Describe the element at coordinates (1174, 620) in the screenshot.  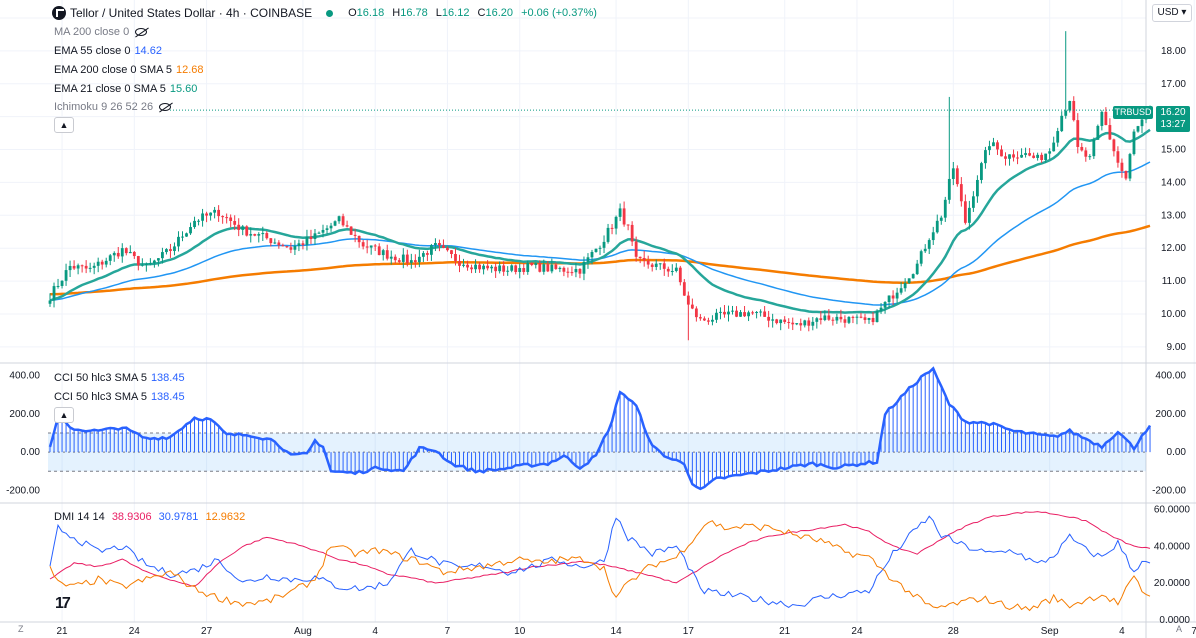
I see `dmi-tick-label: 0.0000` at that location.